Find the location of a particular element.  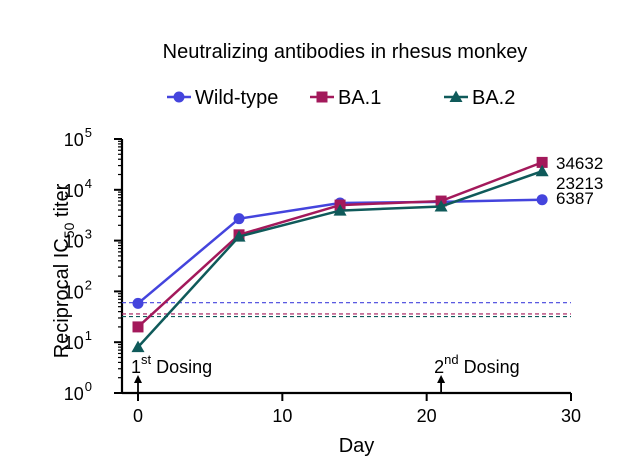

legend-item: Wild-type is located at coordinates (222, 98).